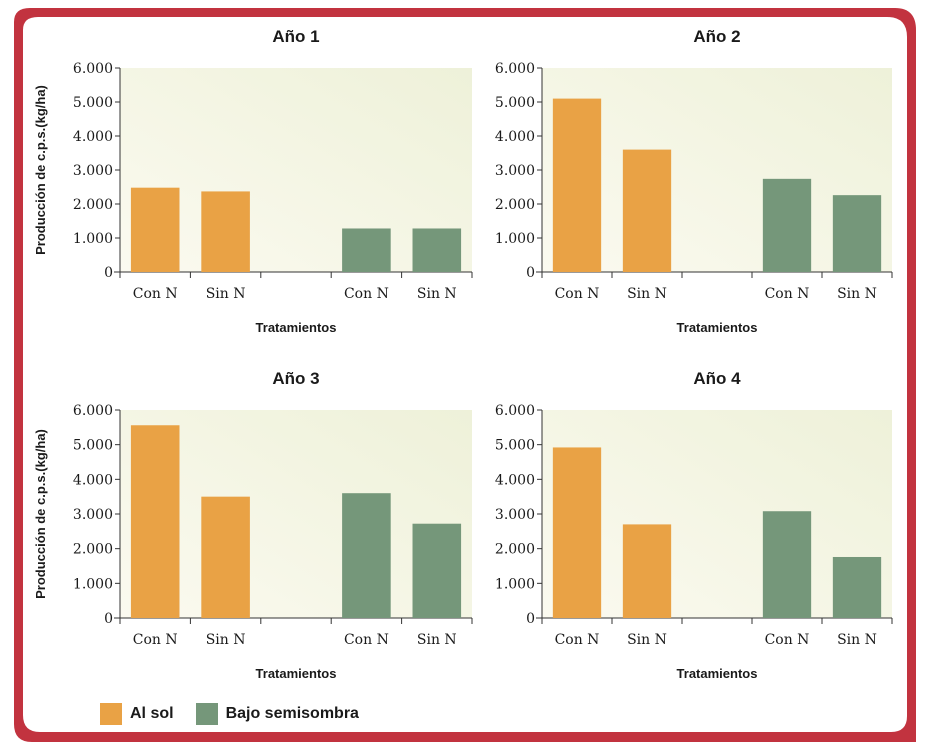 Image resolution: width=930 pixels, height=756 pixels. I want to click on legend-swatch-al-sol, so click(111, 714).